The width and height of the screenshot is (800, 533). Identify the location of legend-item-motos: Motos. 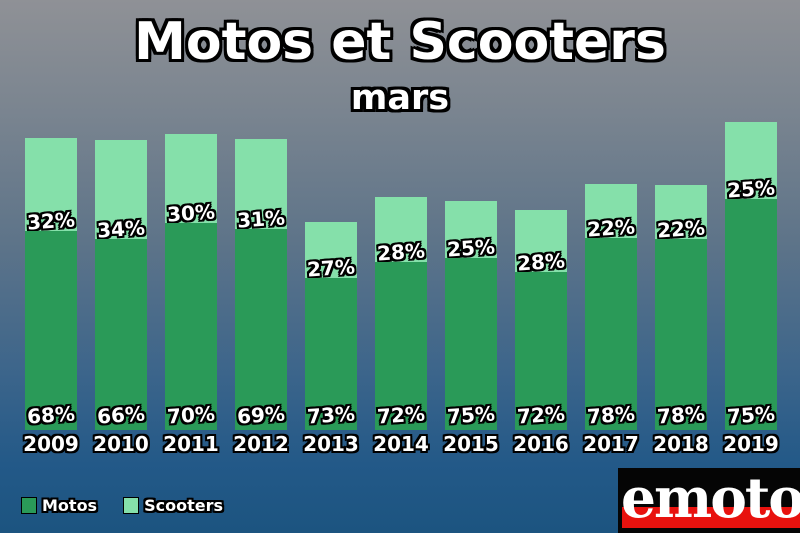
(59, 505).